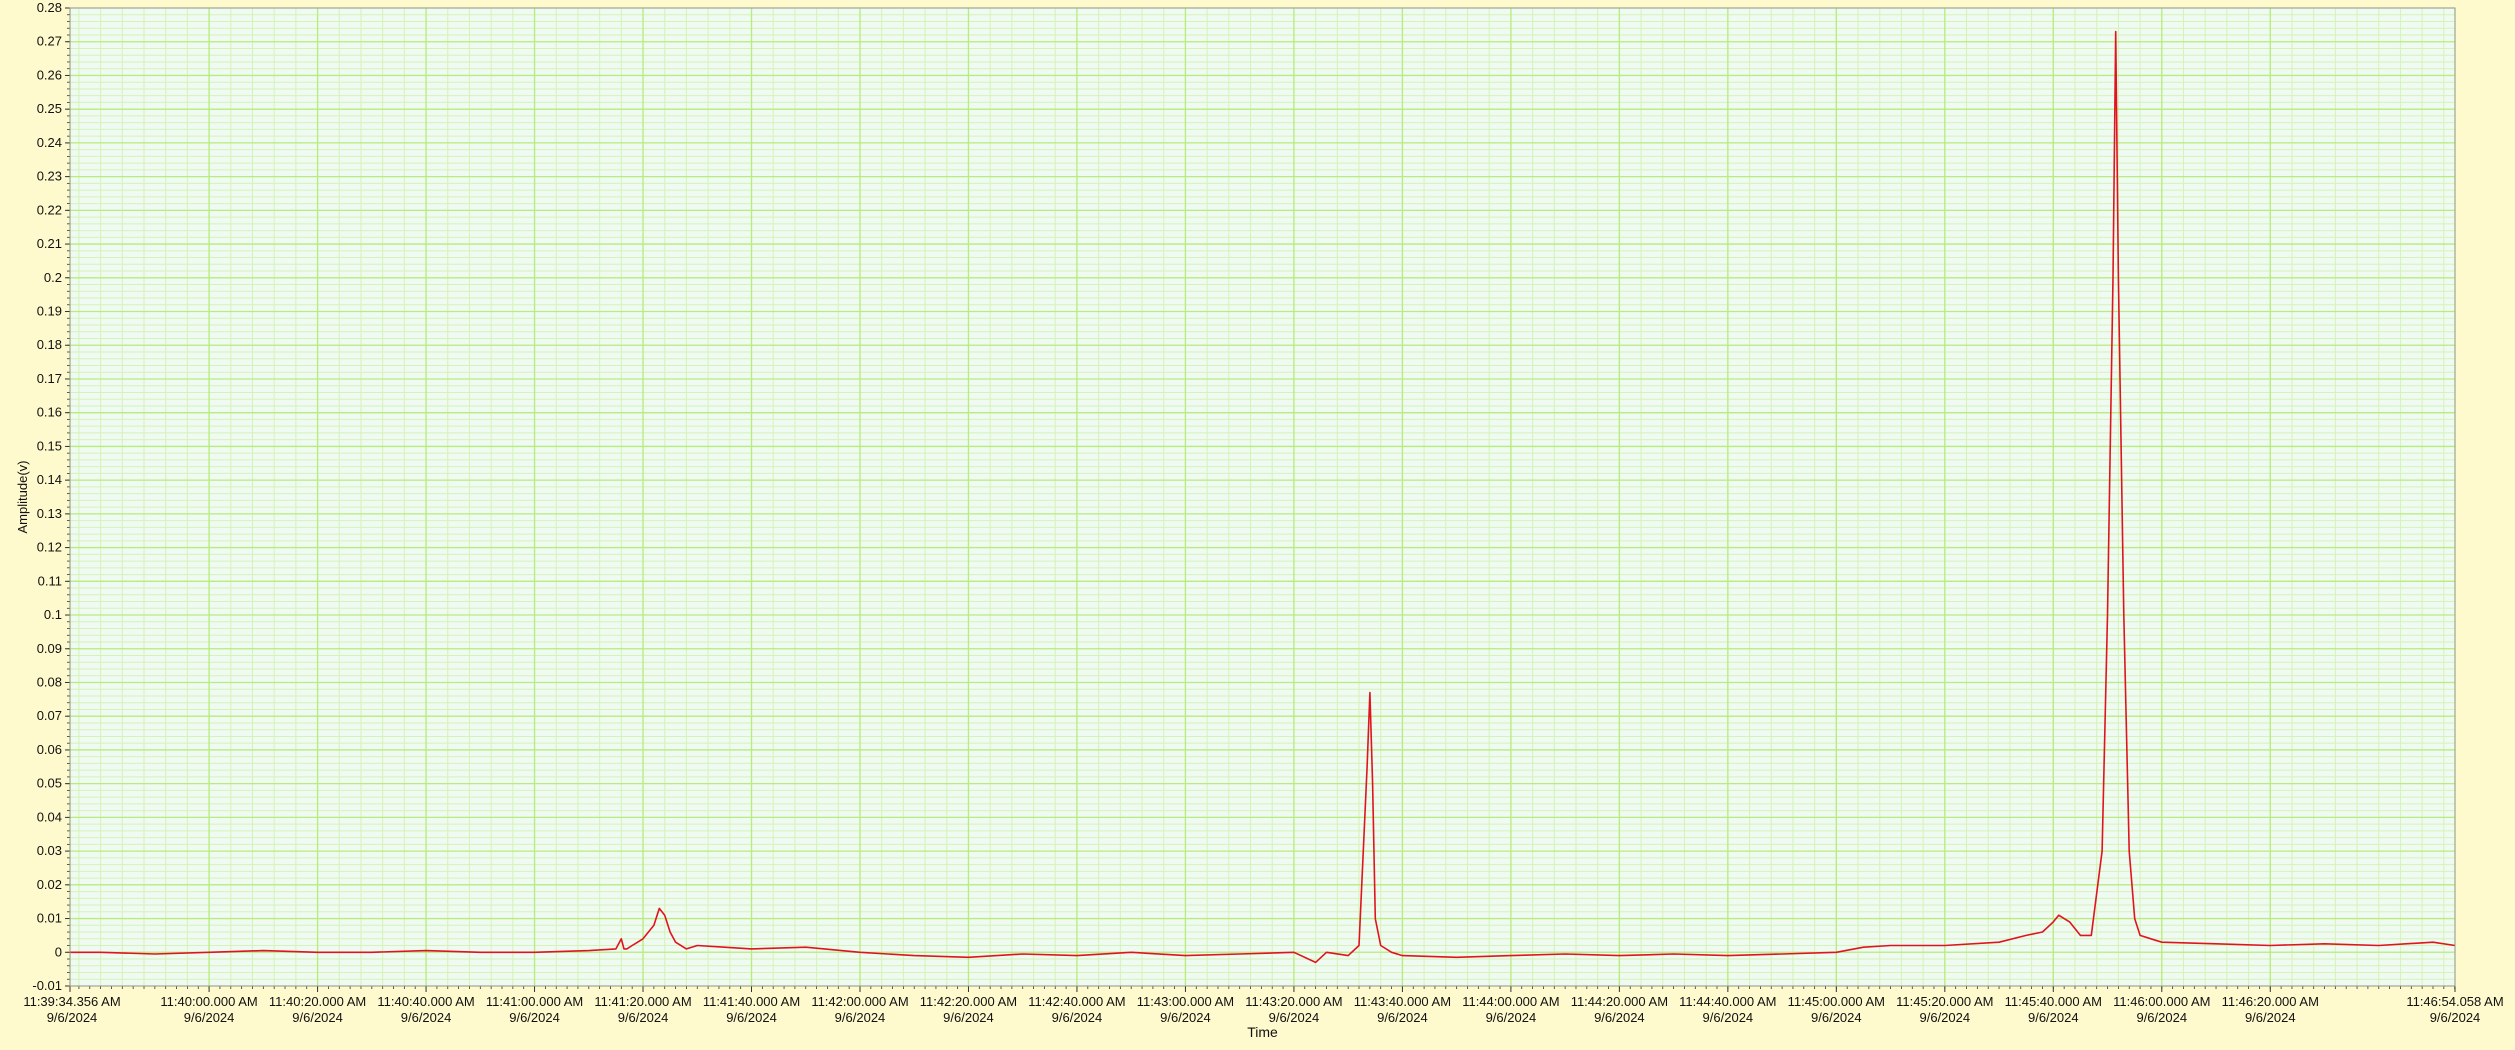 This screenshot has height=1050, width=2515. What do you see at coordinates (49, 243) in the screenshot?
I see `y-tick-label: 0.21` at bounding box center [49, 243].